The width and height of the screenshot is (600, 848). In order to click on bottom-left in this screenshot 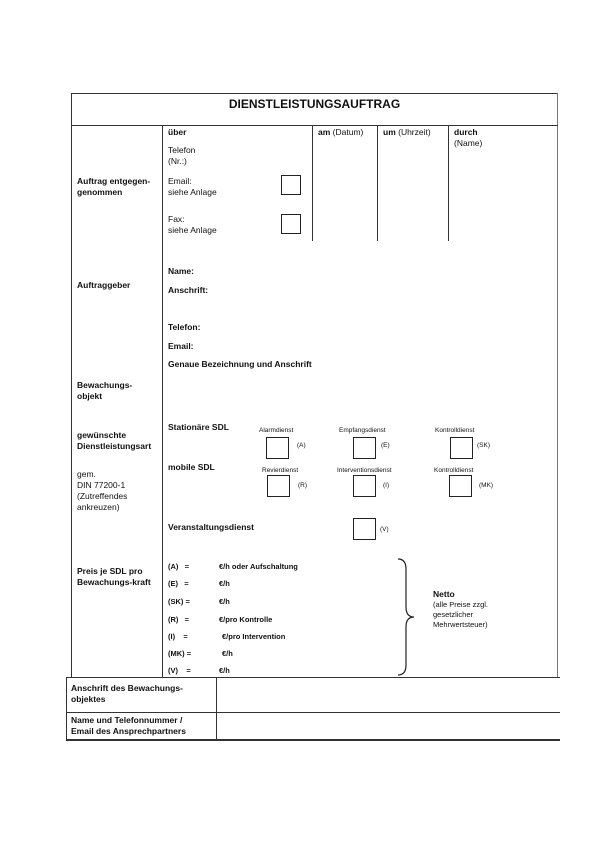, I will do `click(66, 708)`.